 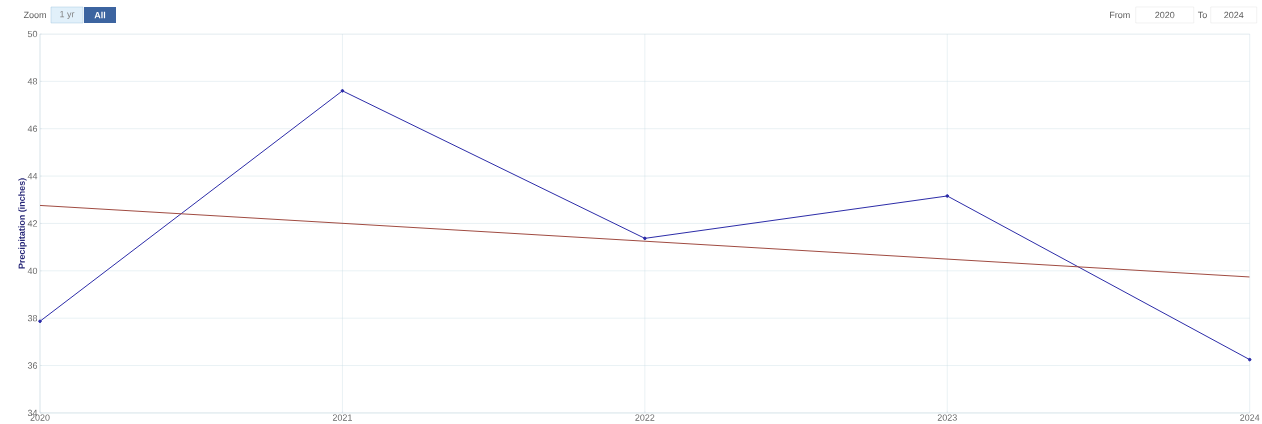 What do you see at coordinates (645, 417) in the screenshot?
I see `x-tick-label: 2022` at bounding box center [645, 417].